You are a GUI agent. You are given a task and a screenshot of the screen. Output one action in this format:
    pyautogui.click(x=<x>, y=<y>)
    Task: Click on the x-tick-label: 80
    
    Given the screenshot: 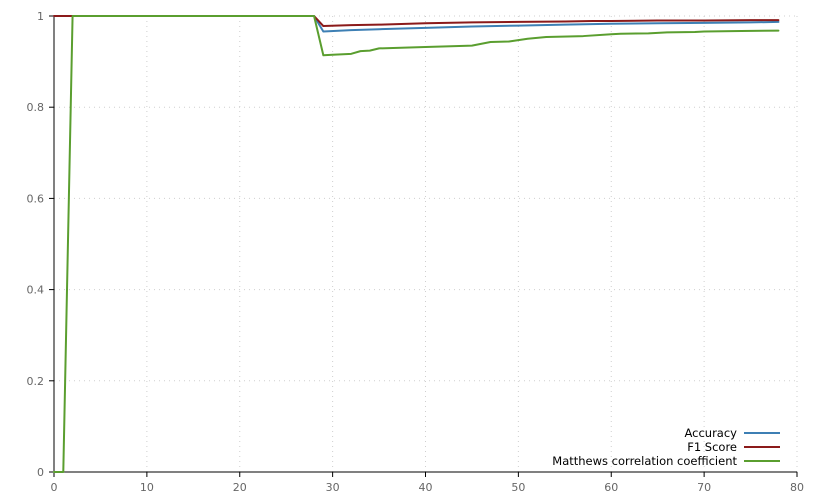 What is the action you would take?
    pyautogui.click(x=797, y=487)
    